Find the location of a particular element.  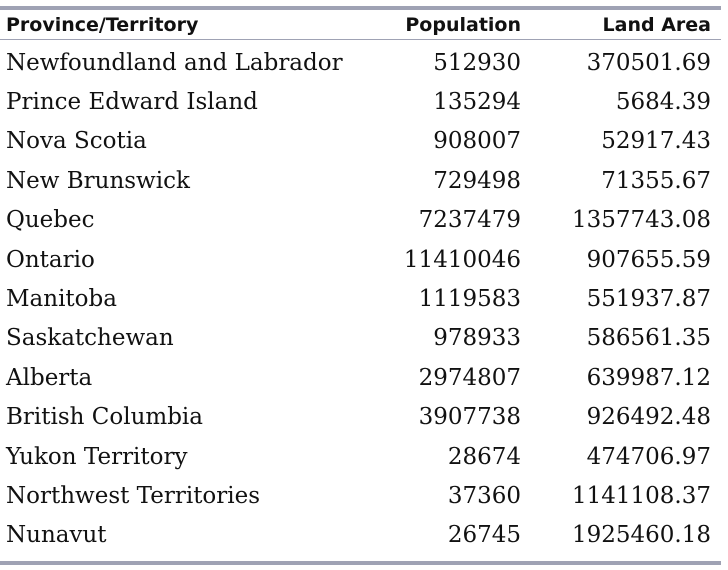

cell-name: Northwest Territories is located at coordinates (133, 495).